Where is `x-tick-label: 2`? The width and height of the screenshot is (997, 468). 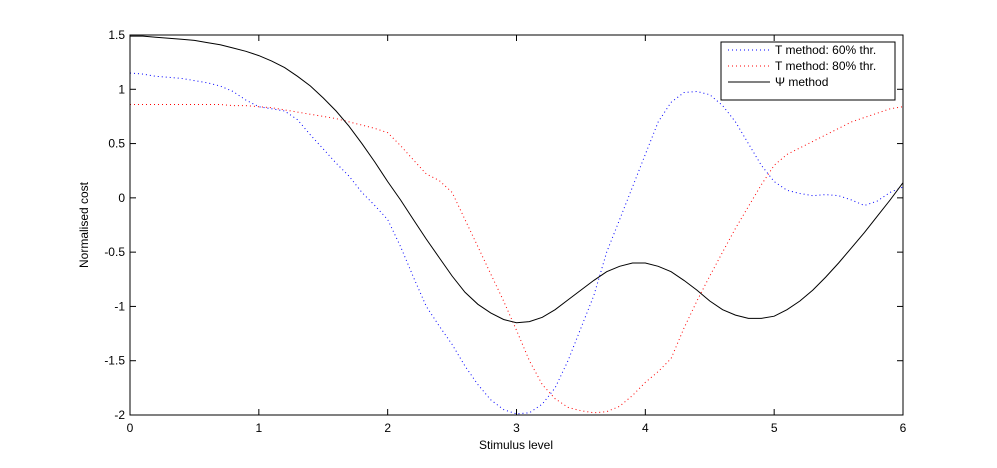 x-tick-label: 2 is located at coordinates (387, 428).